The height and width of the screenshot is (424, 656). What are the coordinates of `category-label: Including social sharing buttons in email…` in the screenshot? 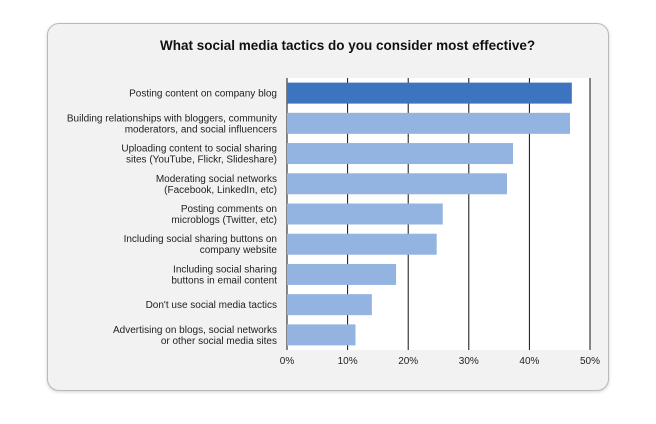 It's located at (224, 275).